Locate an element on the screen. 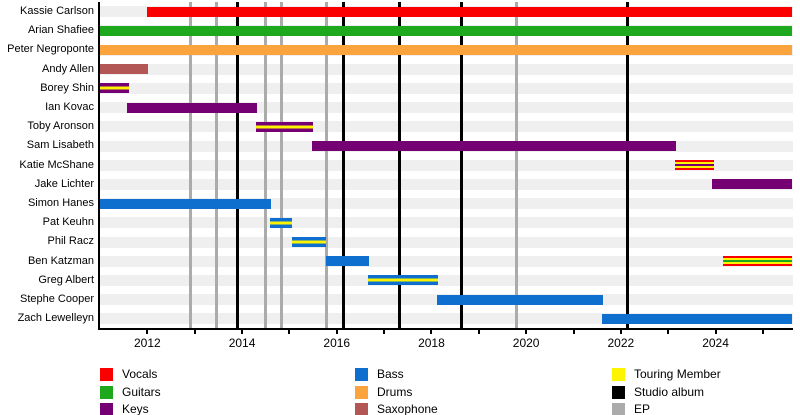 The width and height of the screenshot is (800, 415). legend-label-bass: Bass is located at coordinates (390, 374).